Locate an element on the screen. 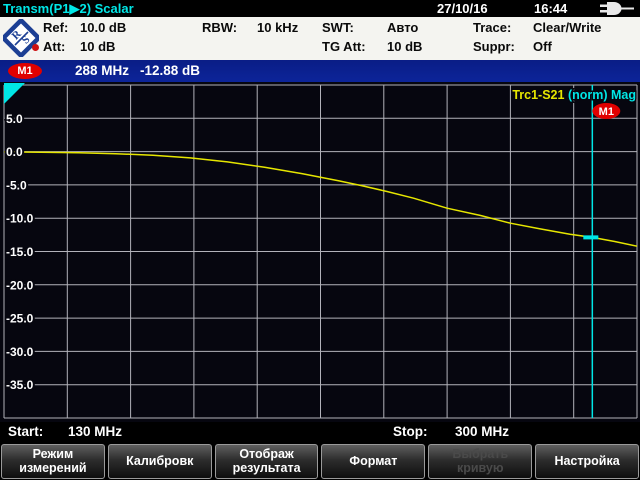  setting-value: Clear/Write is located at coordinates (567, 27).